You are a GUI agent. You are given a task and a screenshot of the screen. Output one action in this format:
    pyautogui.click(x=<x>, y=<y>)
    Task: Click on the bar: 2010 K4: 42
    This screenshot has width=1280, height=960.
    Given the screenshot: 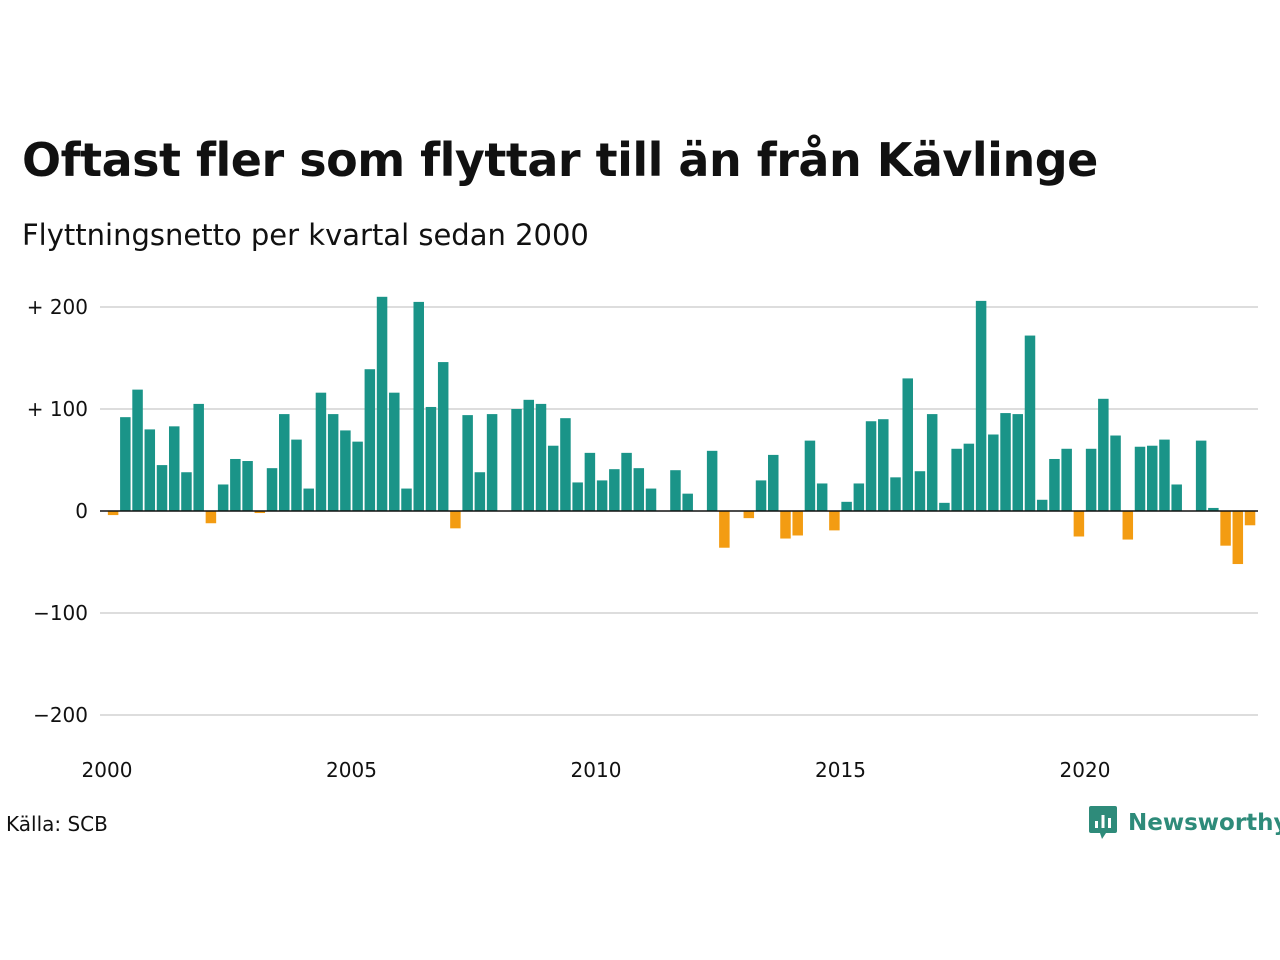 What is the action you would take?
    pyautogui.click(x=639, y=489)
    